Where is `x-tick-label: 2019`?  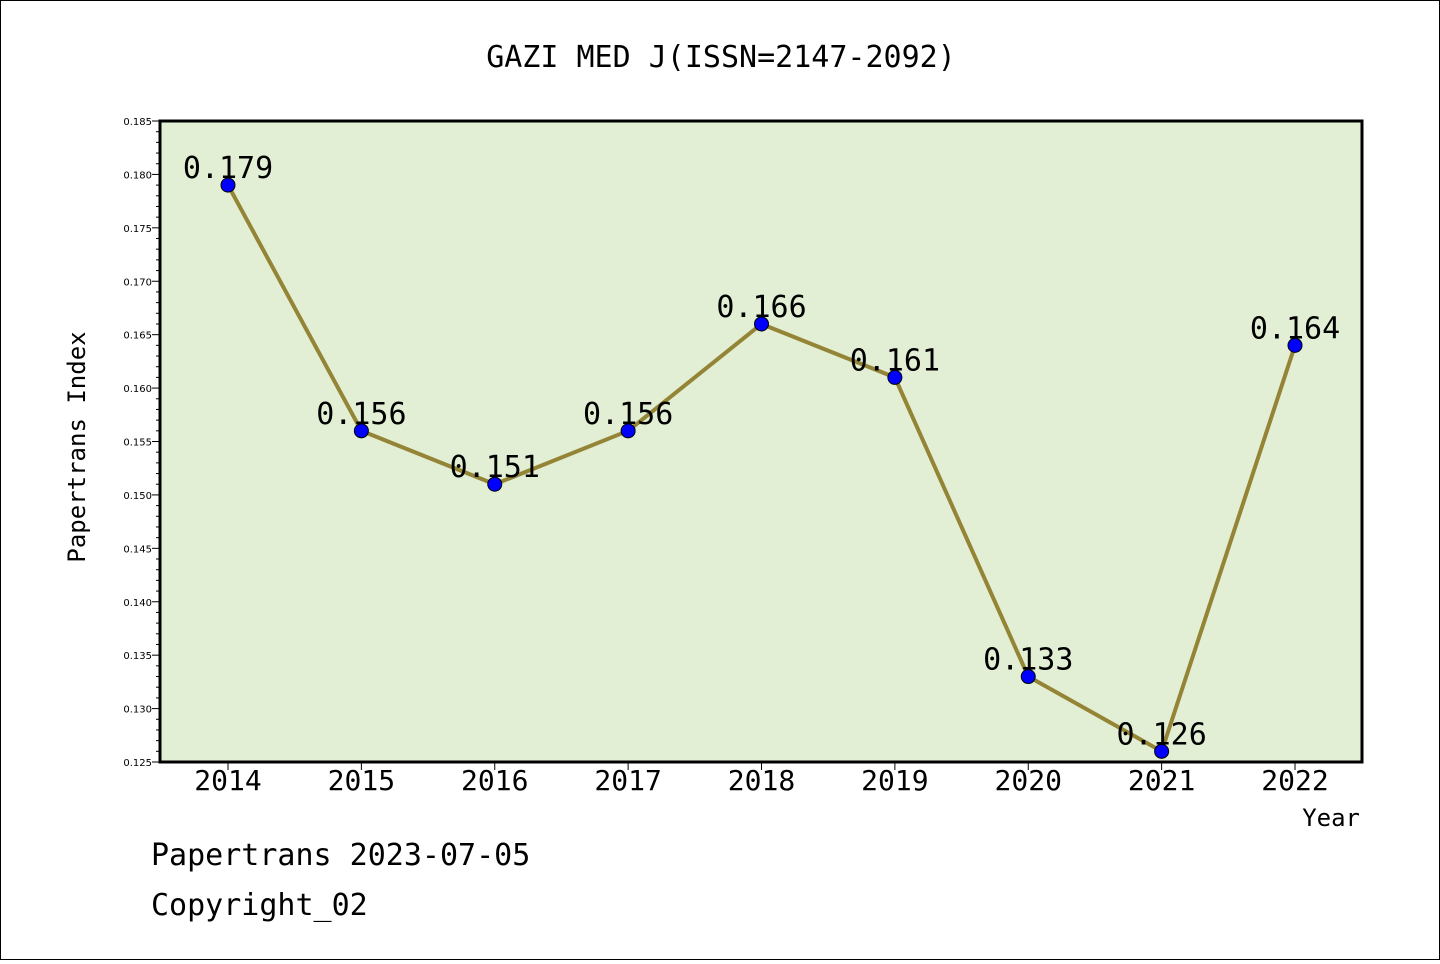 x-tick-label: 2019 is located at coordinates (894, 780).